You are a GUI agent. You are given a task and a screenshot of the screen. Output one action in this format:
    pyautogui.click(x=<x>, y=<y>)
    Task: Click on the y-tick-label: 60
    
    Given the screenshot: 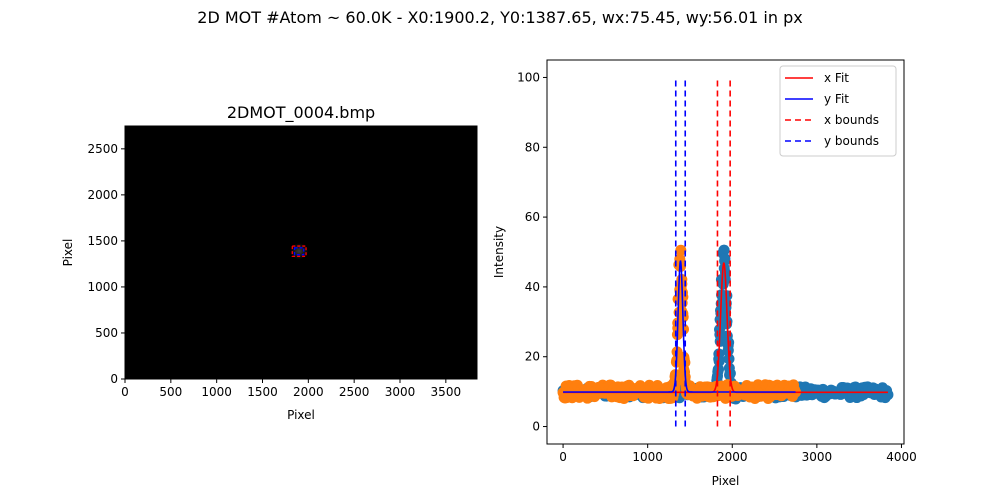 What is the action you would take?
    pyautogui.click(x=532, y=217)
    